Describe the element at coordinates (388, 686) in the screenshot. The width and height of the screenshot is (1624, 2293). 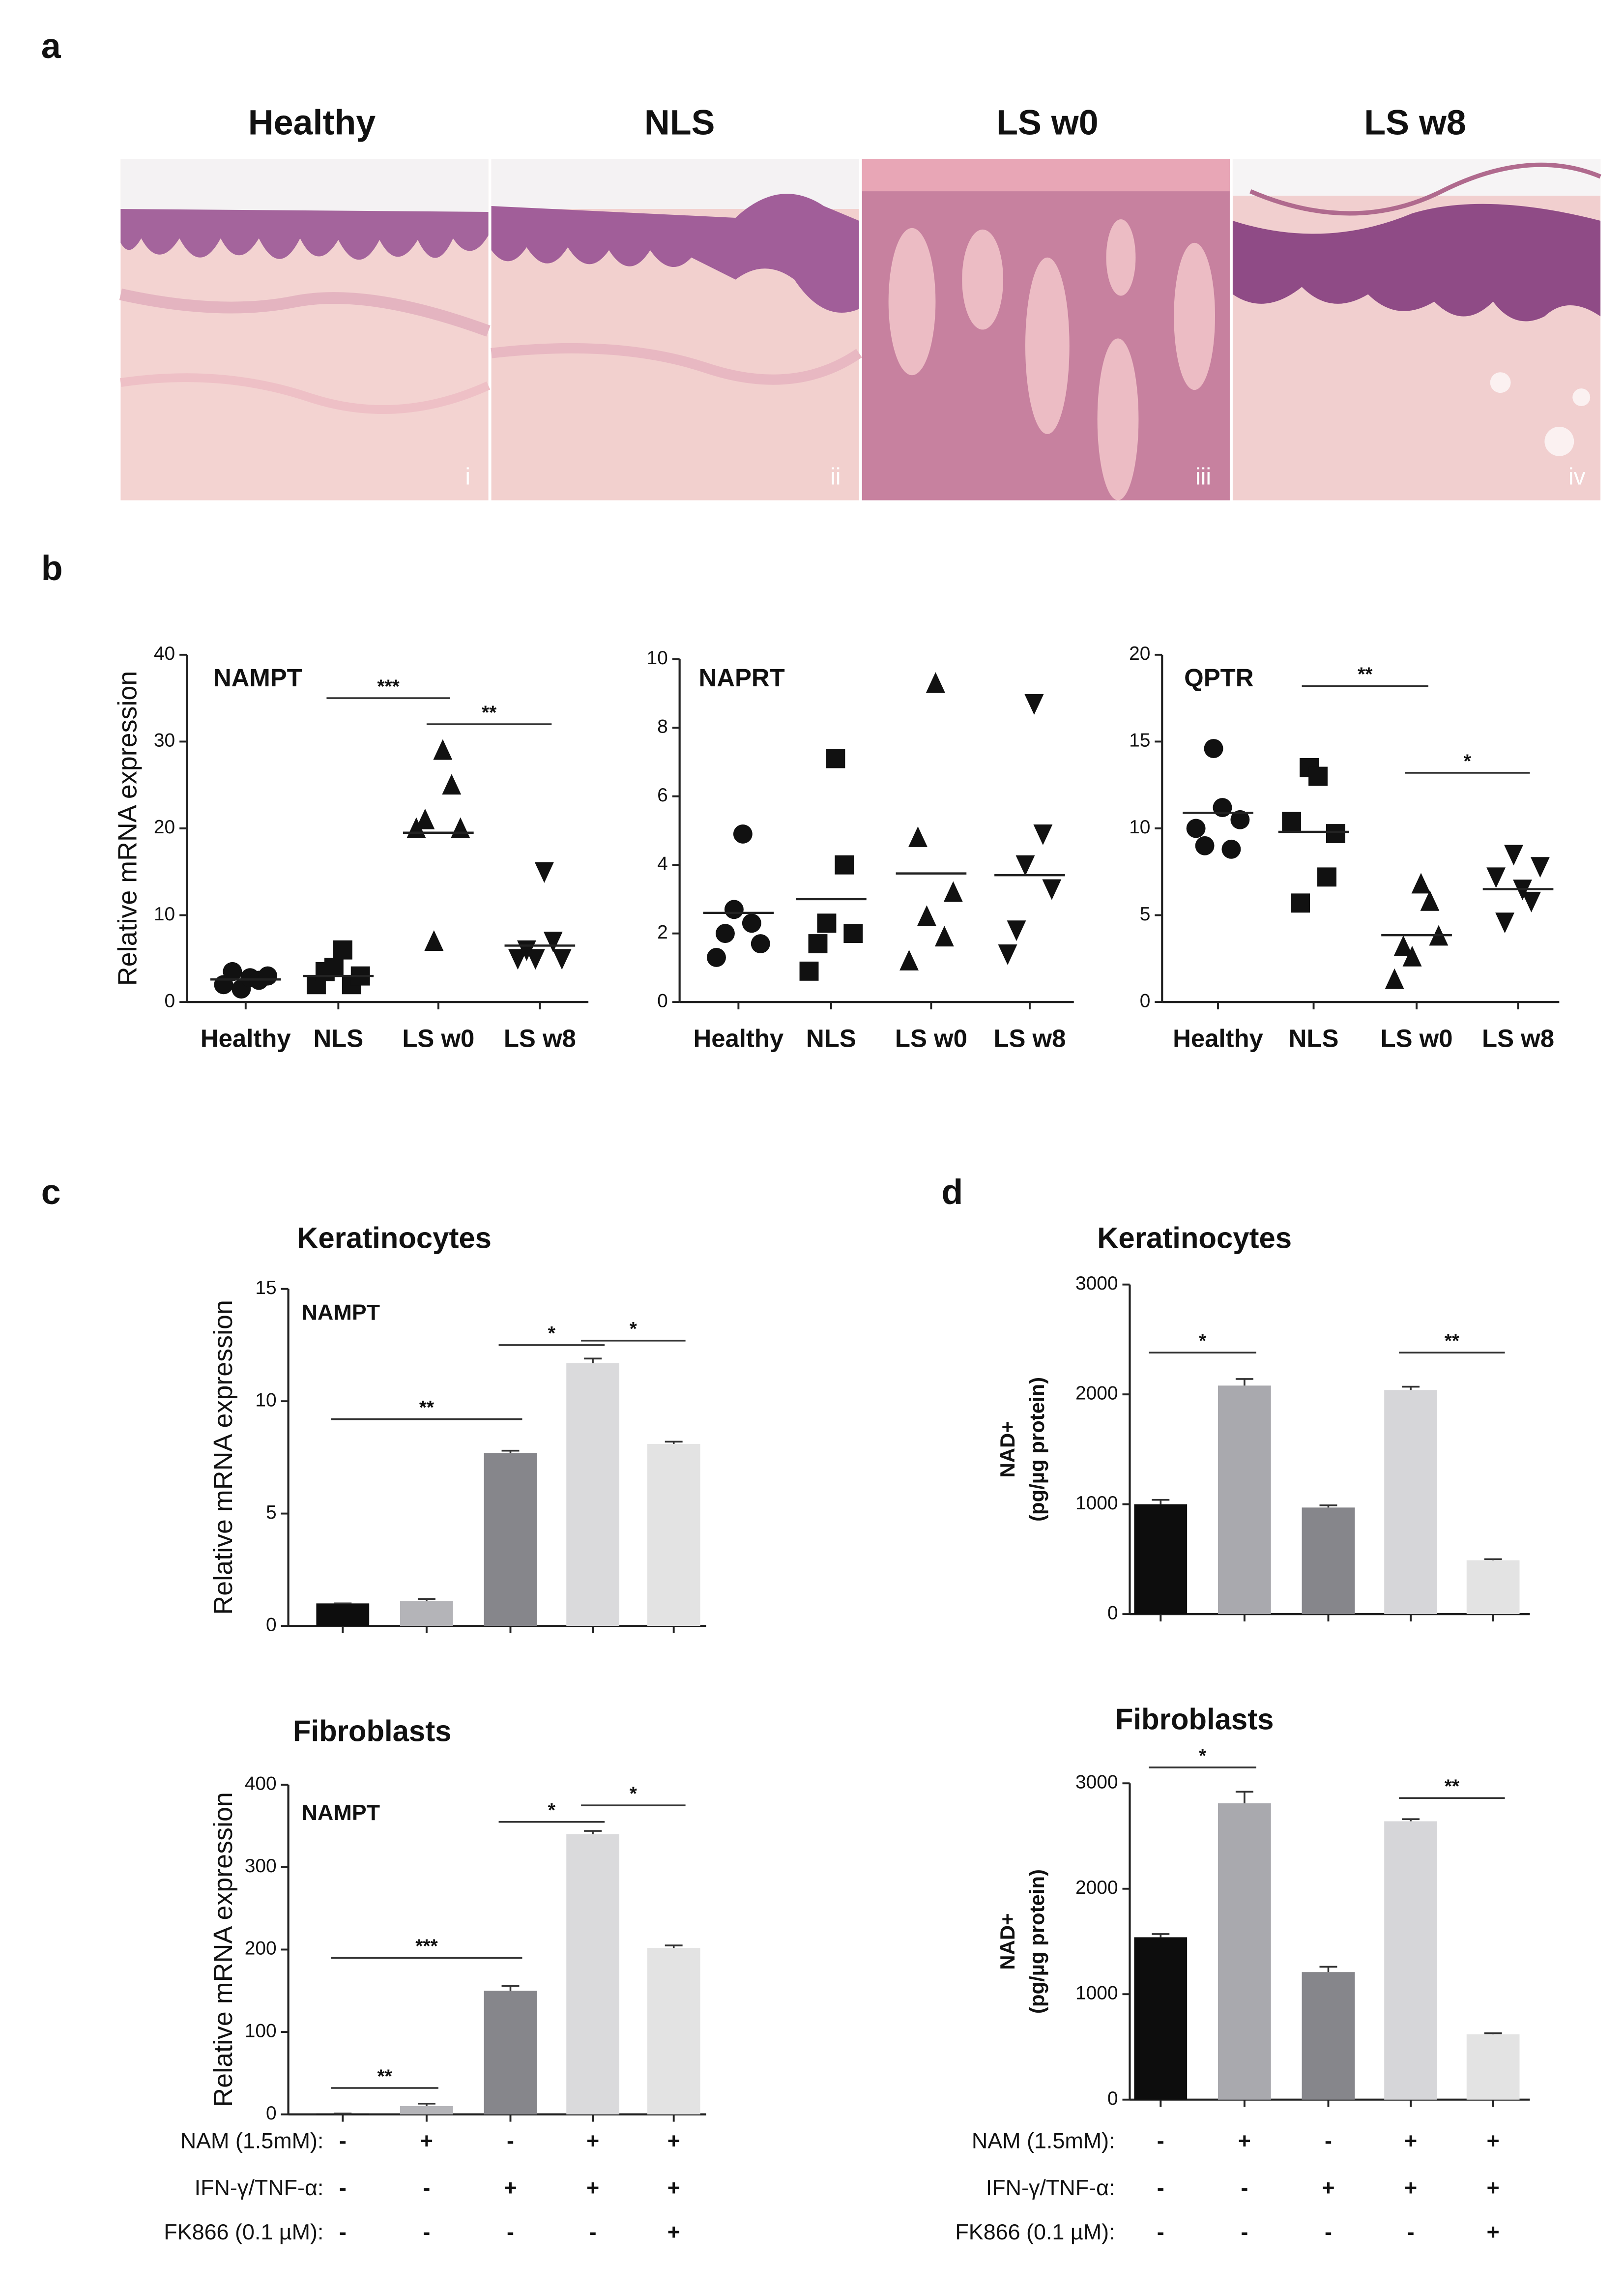
I see `significance-label: ***` at that location.